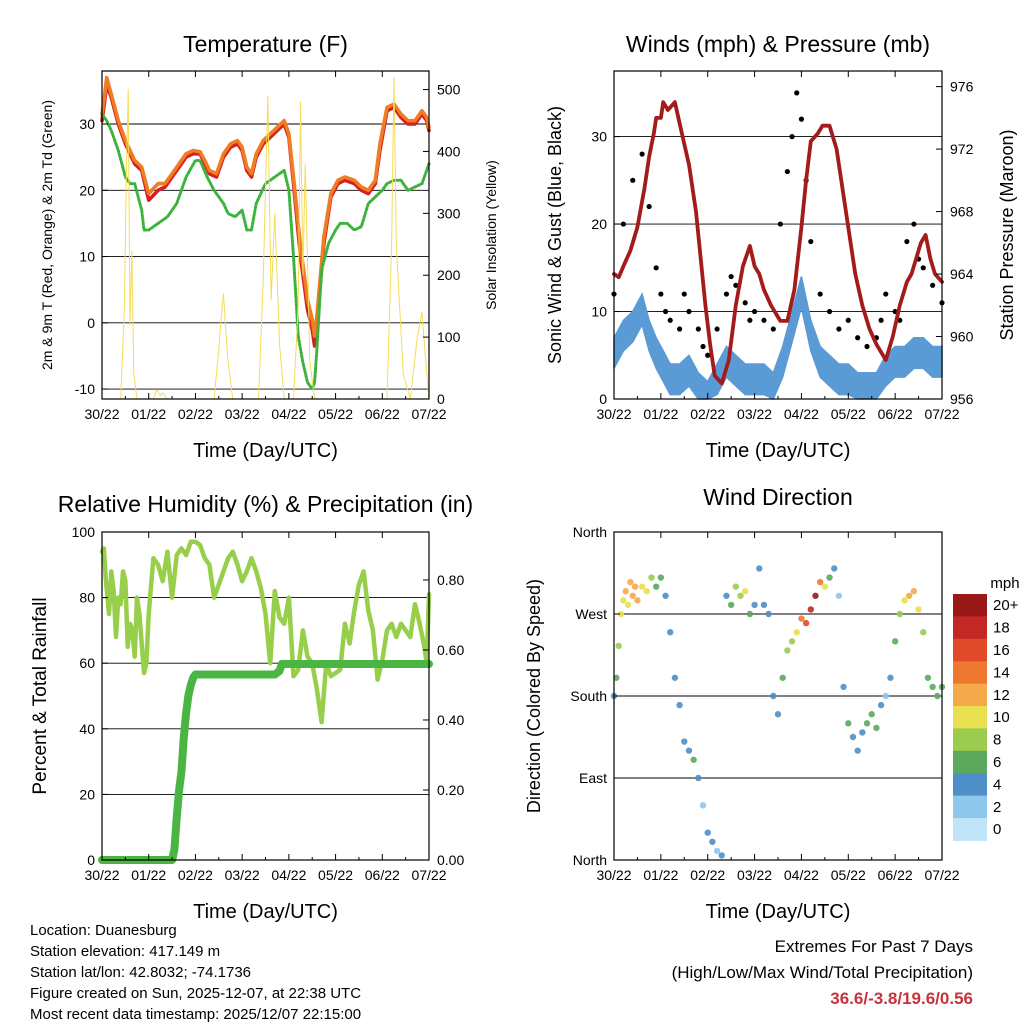 The image size is (1024, 1025). Describe the element at coordinates (382, 414) in the screenshot. I see `temperature-xtick-label: 06/22` at that location.